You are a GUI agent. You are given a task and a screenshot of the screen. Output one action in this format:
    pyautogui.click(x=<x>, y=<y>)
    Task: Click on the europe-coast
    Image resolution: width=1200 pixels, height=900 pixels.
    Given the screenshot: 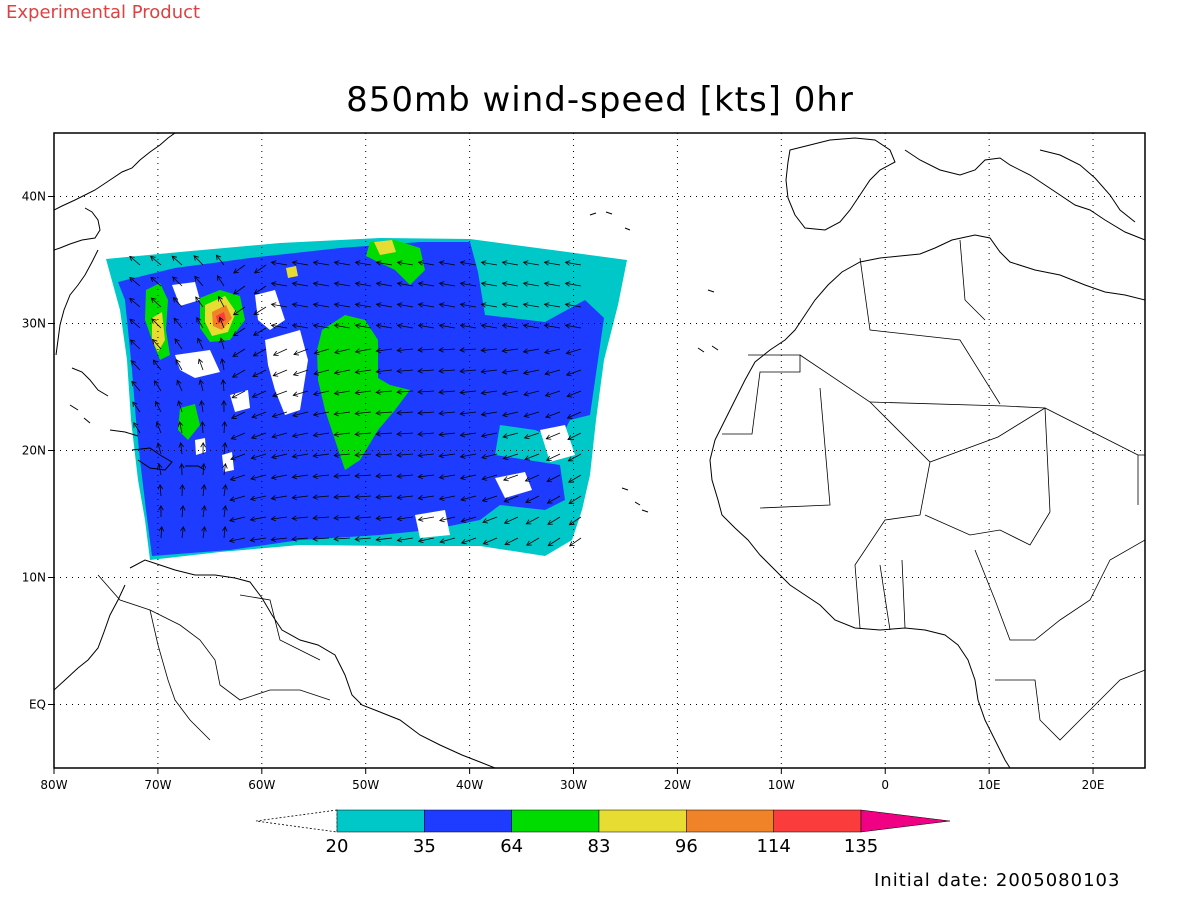 What is the action you would take?
    pyautogui.click(x=965, y=189)
    